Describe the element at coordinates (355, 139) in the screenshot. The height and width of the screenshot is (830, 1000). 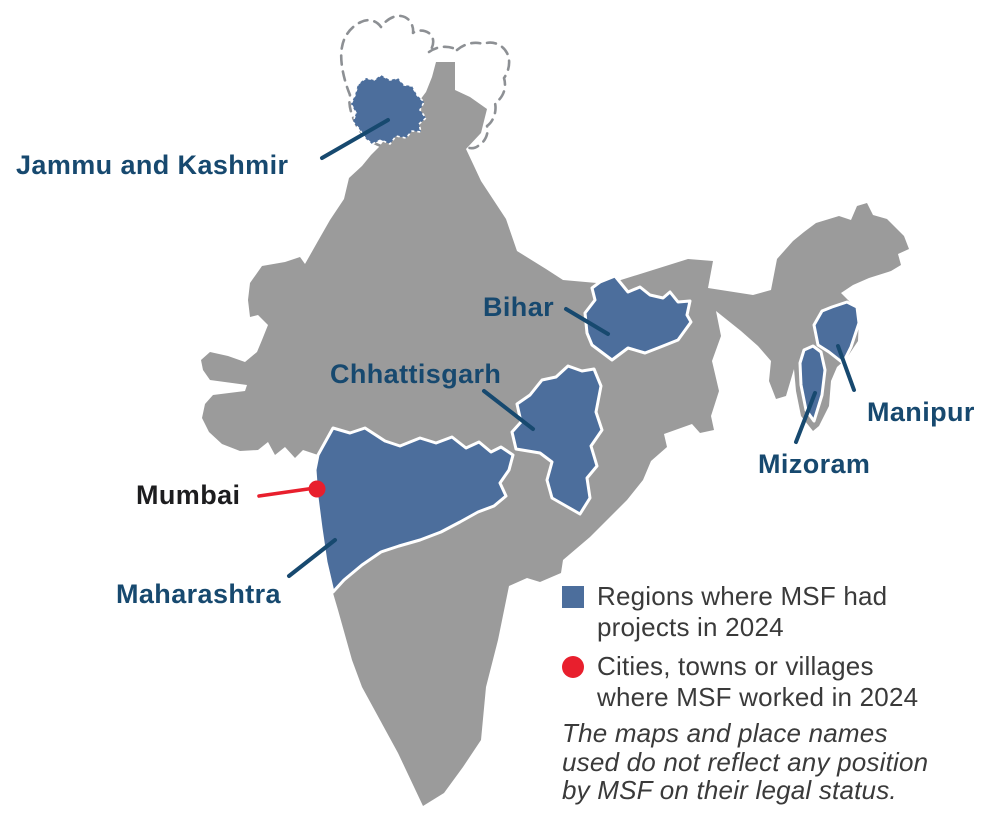
I see `leader-jammu-and-kashmir` at that location.